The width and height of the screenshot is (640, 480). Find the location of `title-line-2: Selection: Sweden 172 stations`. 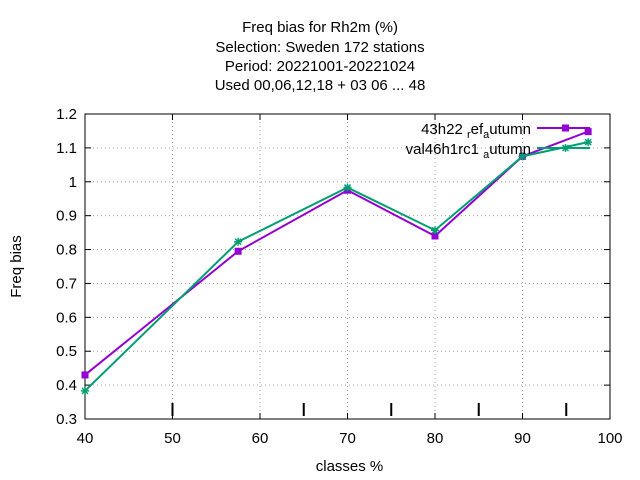

title-line-2: Selection: Sweden 172 stations is located at coordinates (320, 47).